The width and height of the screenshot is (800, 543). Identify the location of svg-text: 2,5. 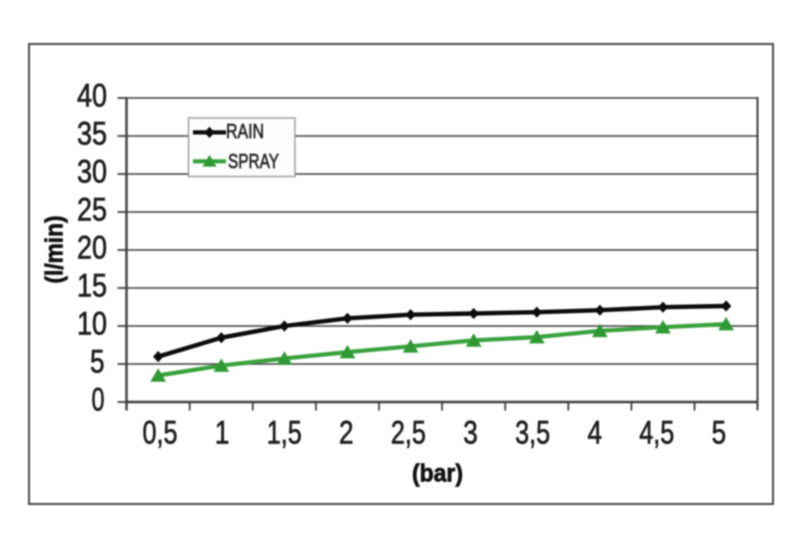
(408, 433).